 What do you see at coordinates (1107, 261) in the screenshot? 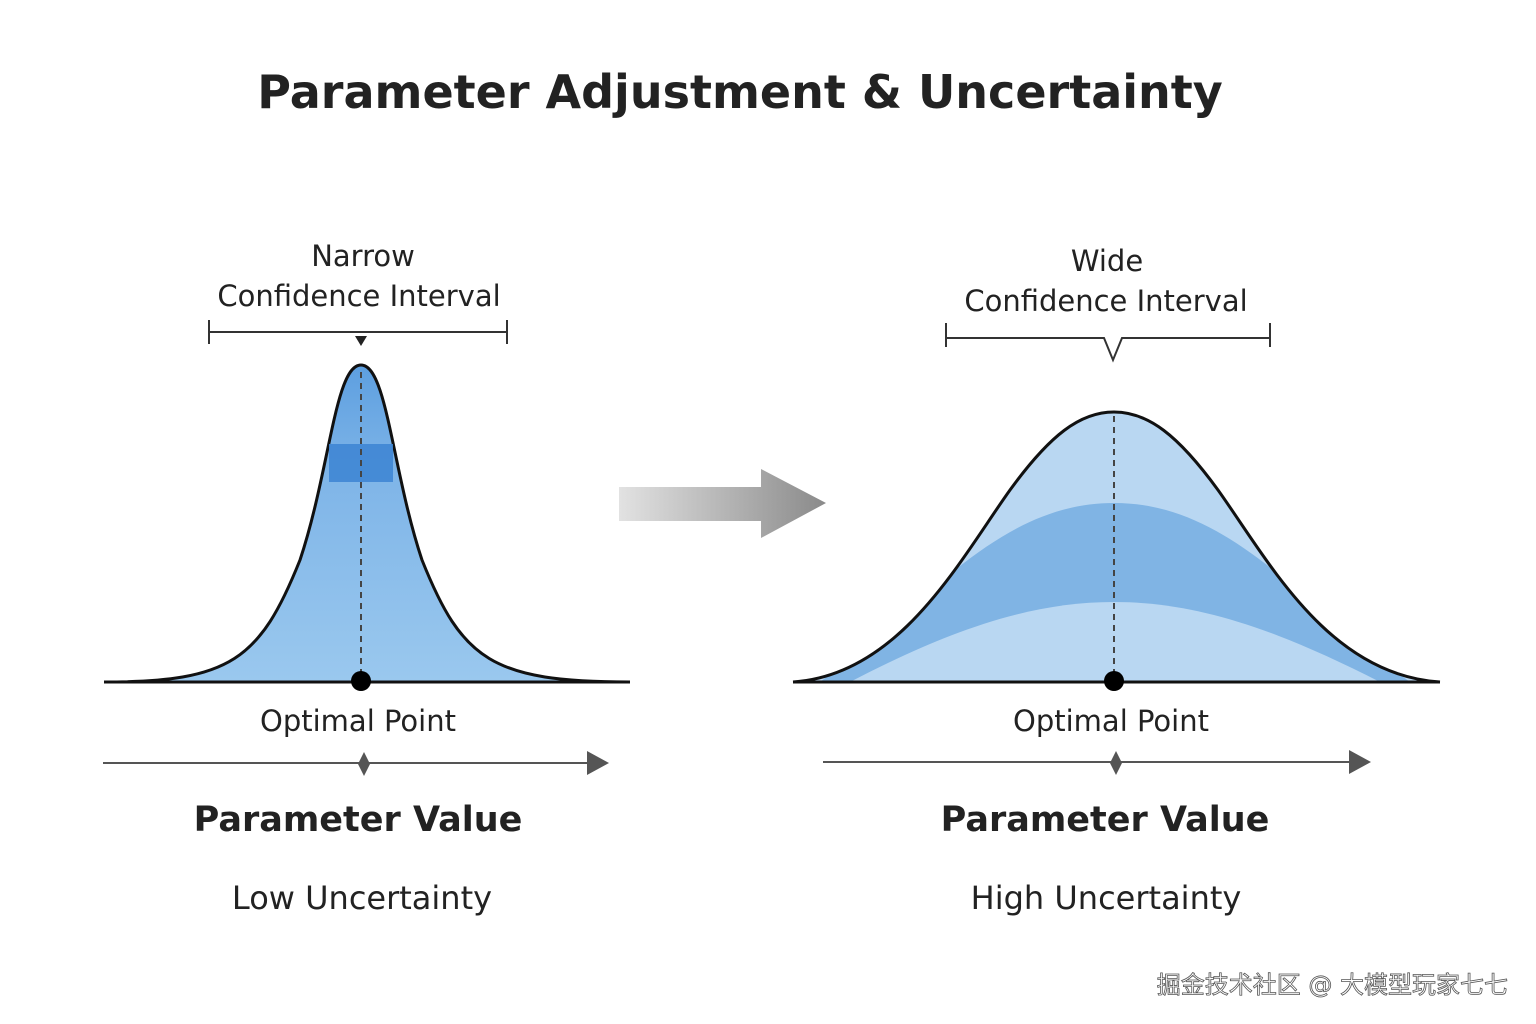
I see `interval-label: Wide` at bounding box center [1107, 261].